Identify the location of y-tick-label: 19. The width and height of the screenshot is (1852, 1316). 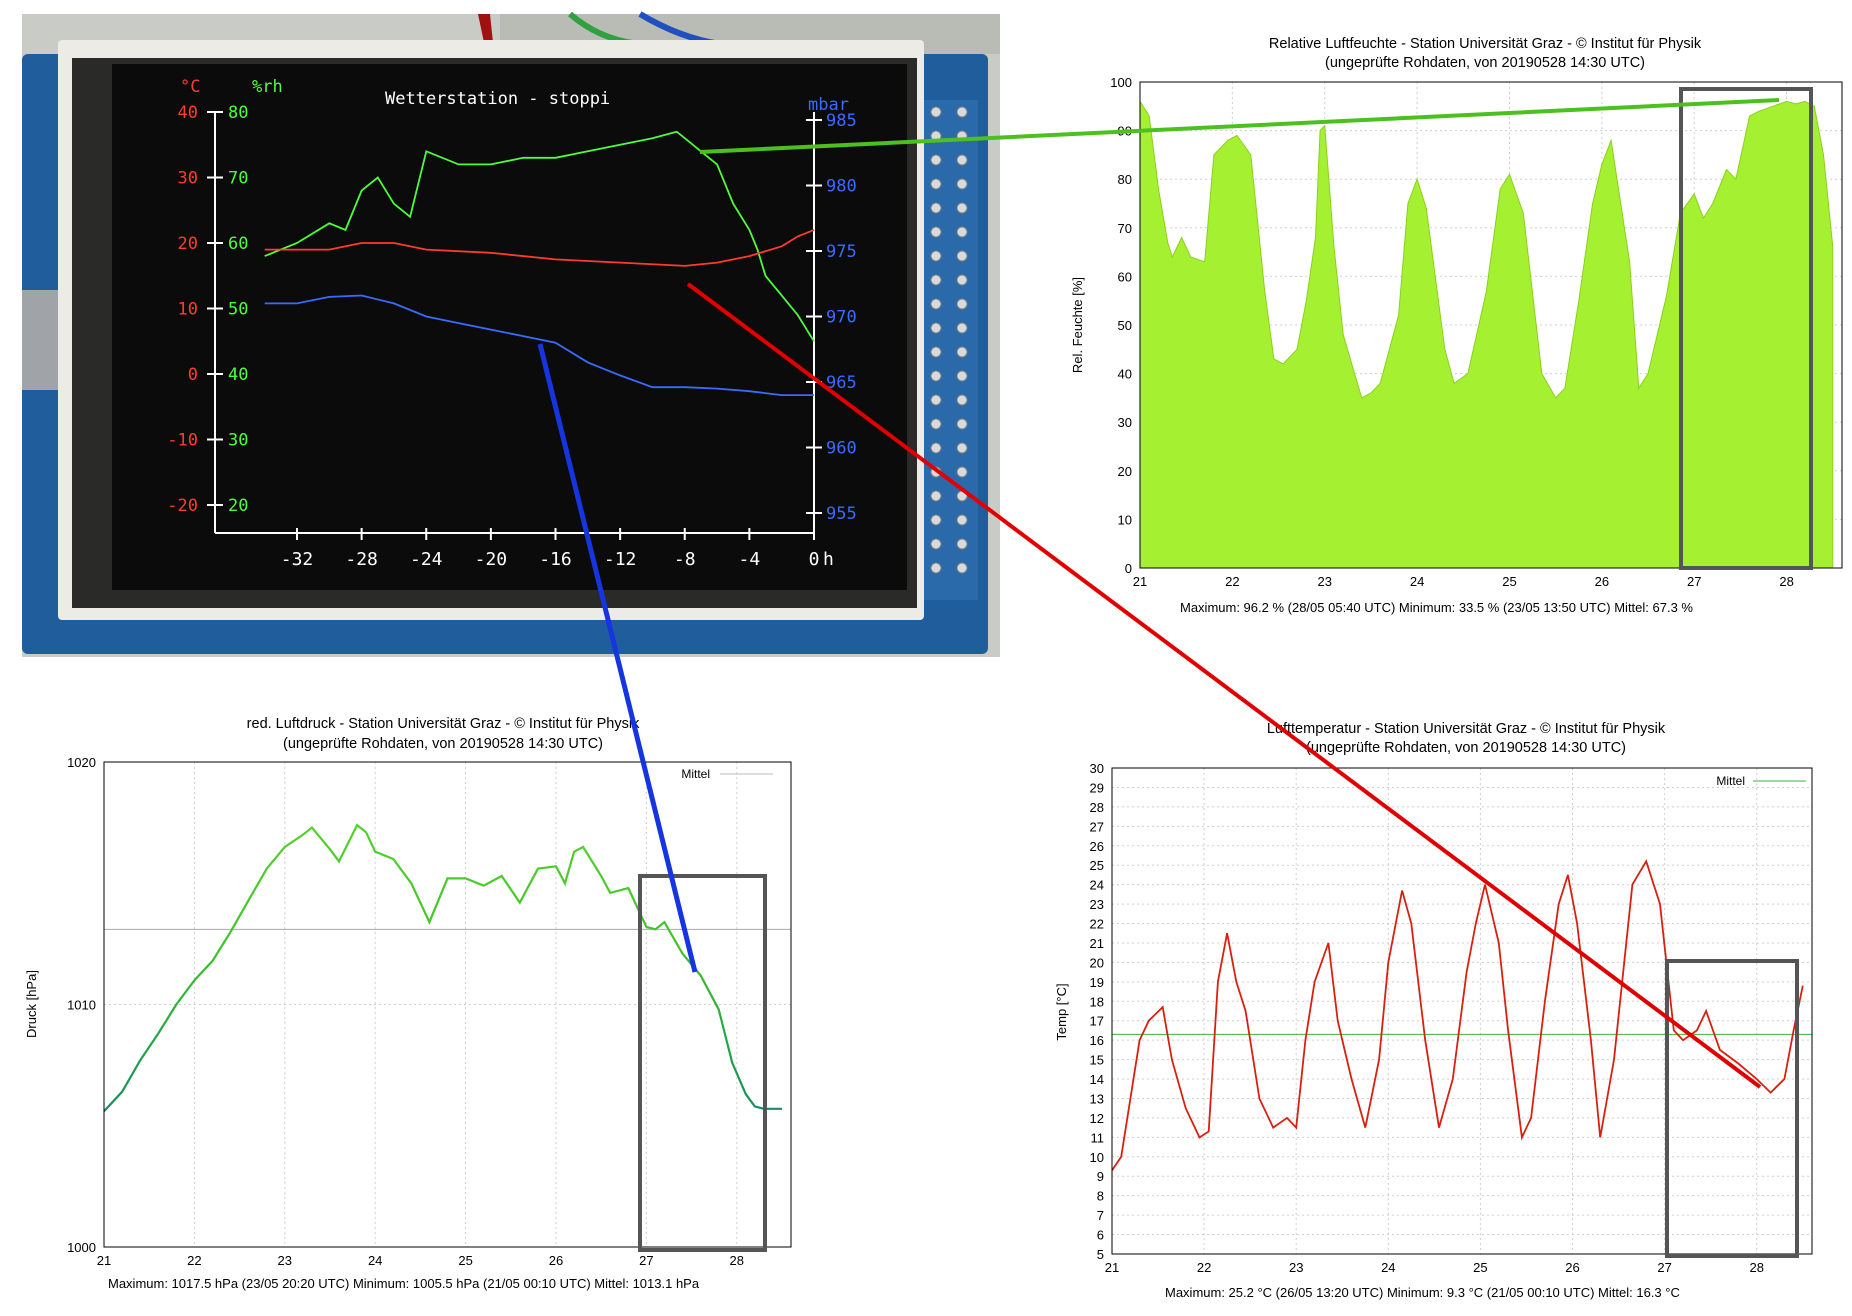
(1097, 982).